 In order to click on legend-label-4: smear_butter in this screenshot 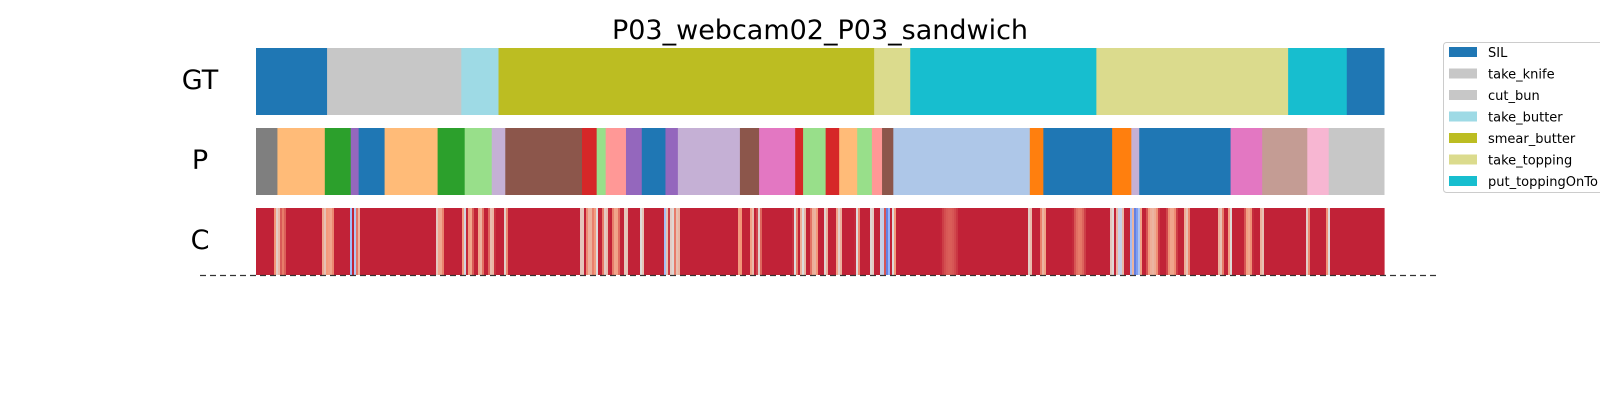, I will do `click(1532, 139)`.